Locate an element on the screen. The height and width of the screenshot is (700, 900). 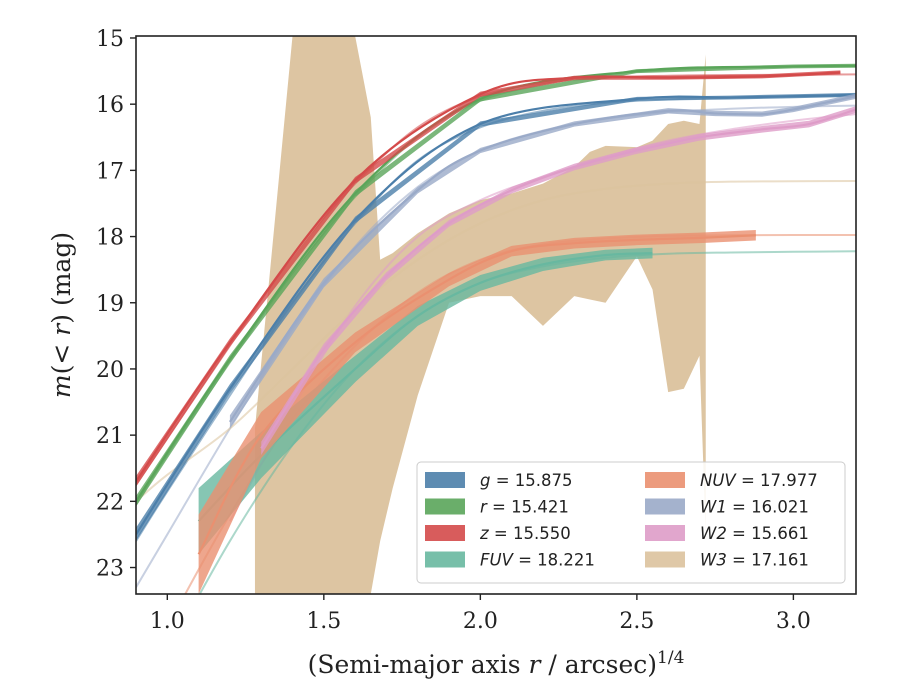
y-tick-label: 23 is located at coordinates (110, 569).